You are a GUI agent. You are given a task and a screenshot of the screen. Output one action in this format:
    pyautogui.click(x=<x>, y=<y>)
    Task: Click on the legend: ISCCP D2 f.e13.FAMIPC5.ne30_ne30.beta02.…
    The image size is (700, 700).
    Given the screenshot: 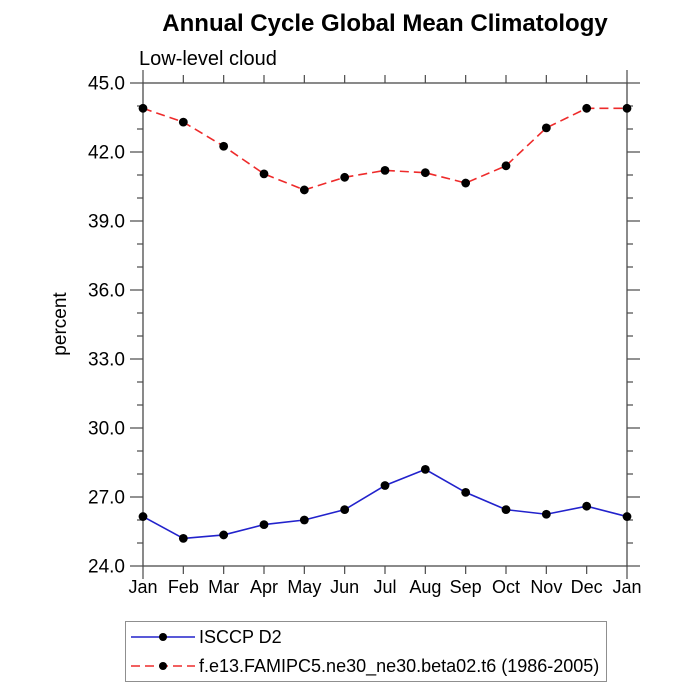 What is the action you would take?
    pyautogui.click(x=366, y=651)
    